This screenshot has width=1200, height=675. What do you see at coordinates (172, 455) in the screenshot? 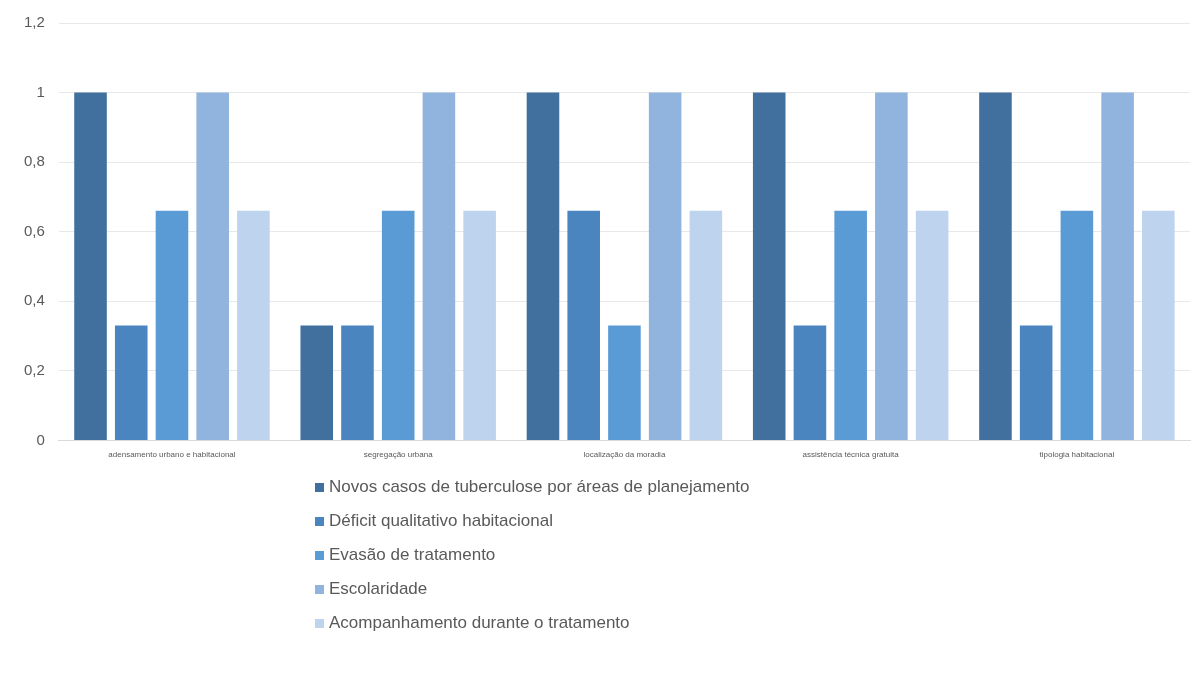
I see `x-tick-label: adensamento urbano e habitacional` at bounding box center [172, 455].